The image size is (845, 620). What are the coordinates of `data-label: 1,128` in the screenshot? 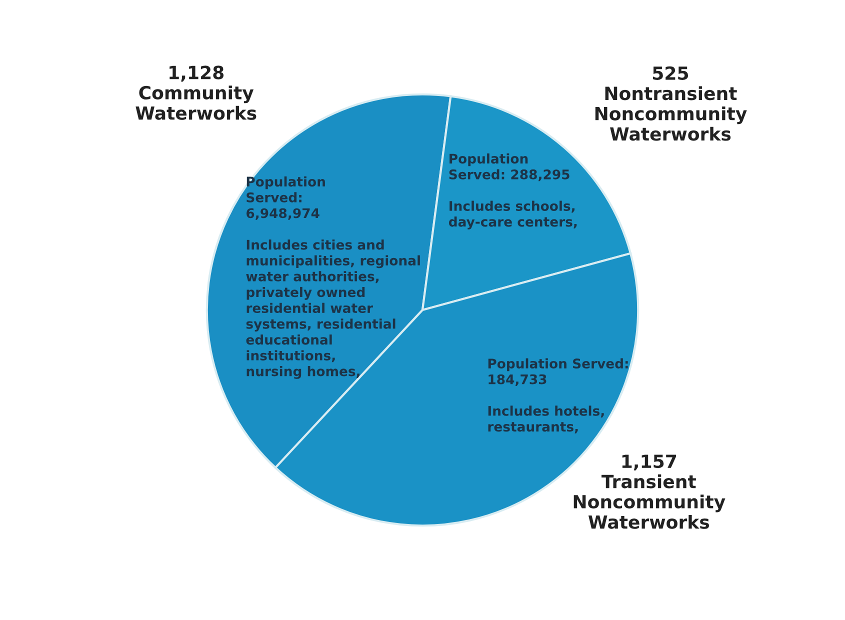 It's located at (197, 74).